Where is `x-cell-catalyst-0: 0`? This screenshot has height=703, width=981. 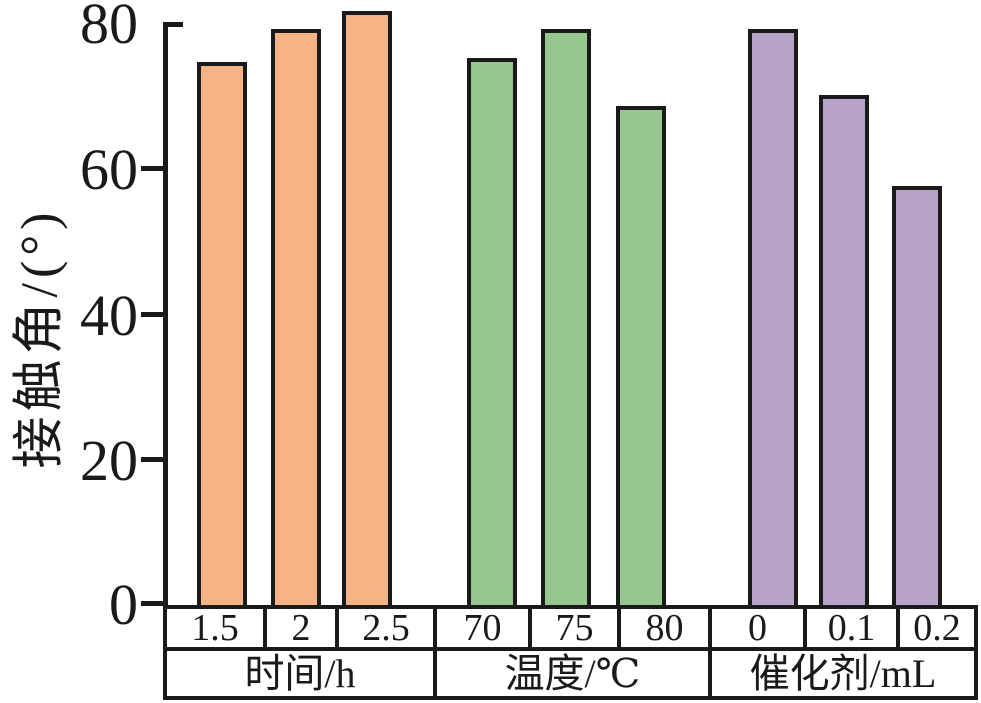 x-cell-catalyst-0: 0 is located at coordinates (757, 628).